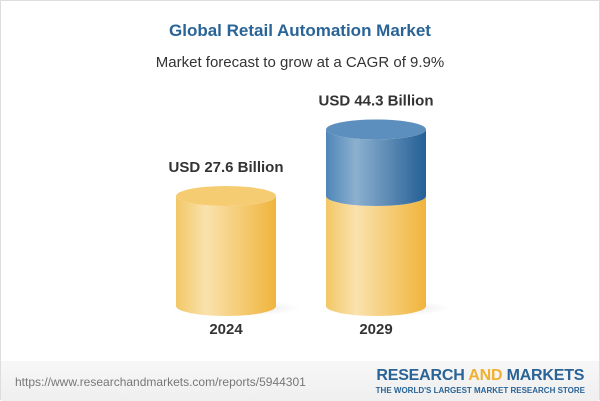 The height and width of the screenshot is (401, 600). Describe the element at coordinates (226, 196) in the screenshot. I see `cylinder-base-2024-top` at that location.